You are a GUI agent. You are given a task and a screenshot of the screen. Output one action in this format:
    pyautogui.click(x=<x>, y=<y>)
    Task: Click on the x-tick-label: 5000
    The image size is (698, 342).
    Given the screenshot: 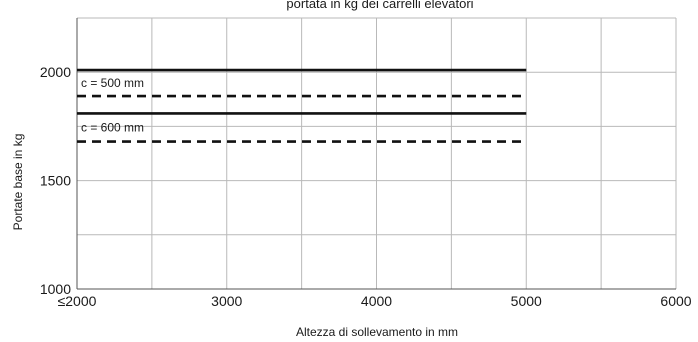 What is the action you would take?
    pyautogui.click(x=526, y=301)
    